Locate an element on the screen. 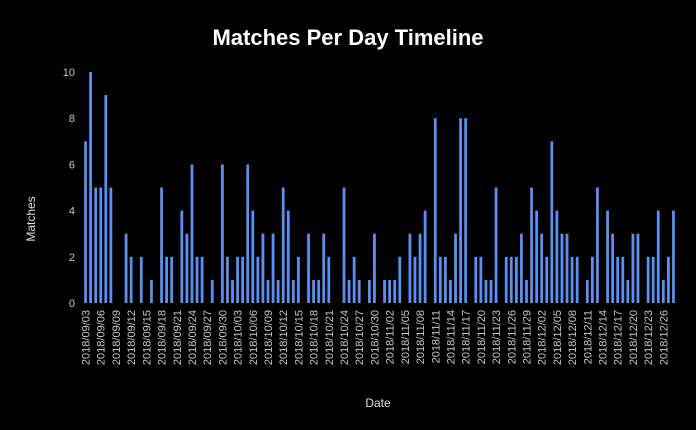 The image size is (696, 430). x-tick-label: 2018/11/17 is located at coordinates (467, 337).